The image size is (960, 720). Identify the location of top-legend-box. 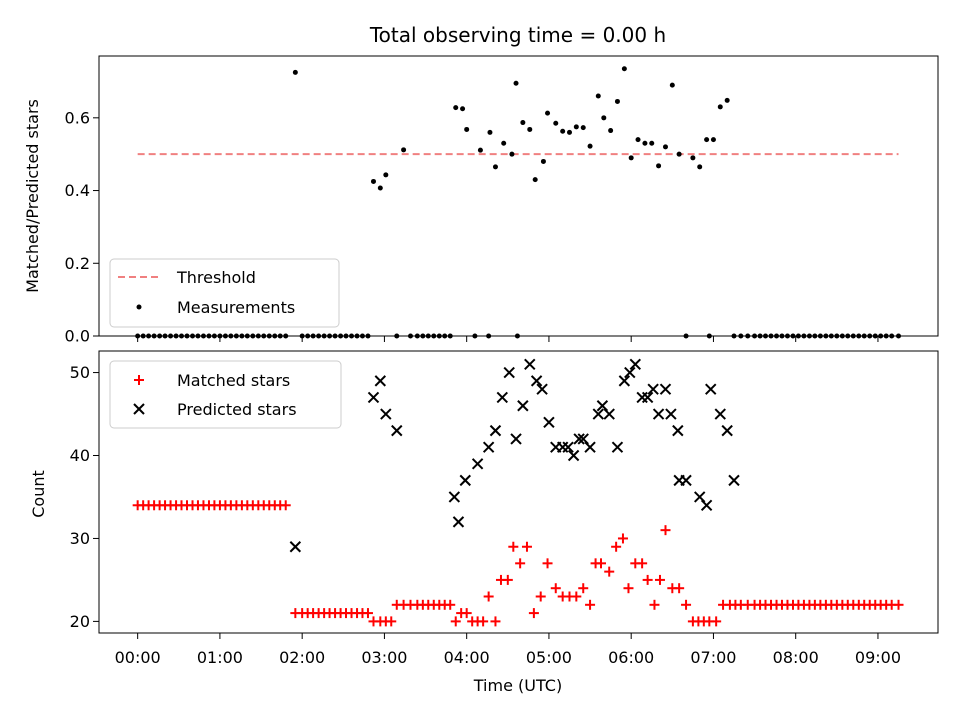
(224, 293).